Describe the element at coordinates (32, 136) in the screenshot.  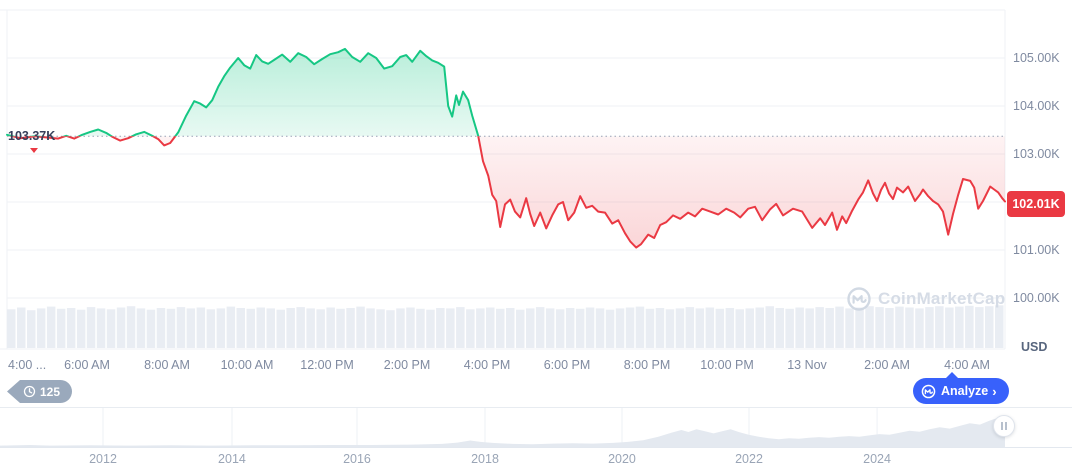
I see `baseline-price-label: 103.37K` at that location.